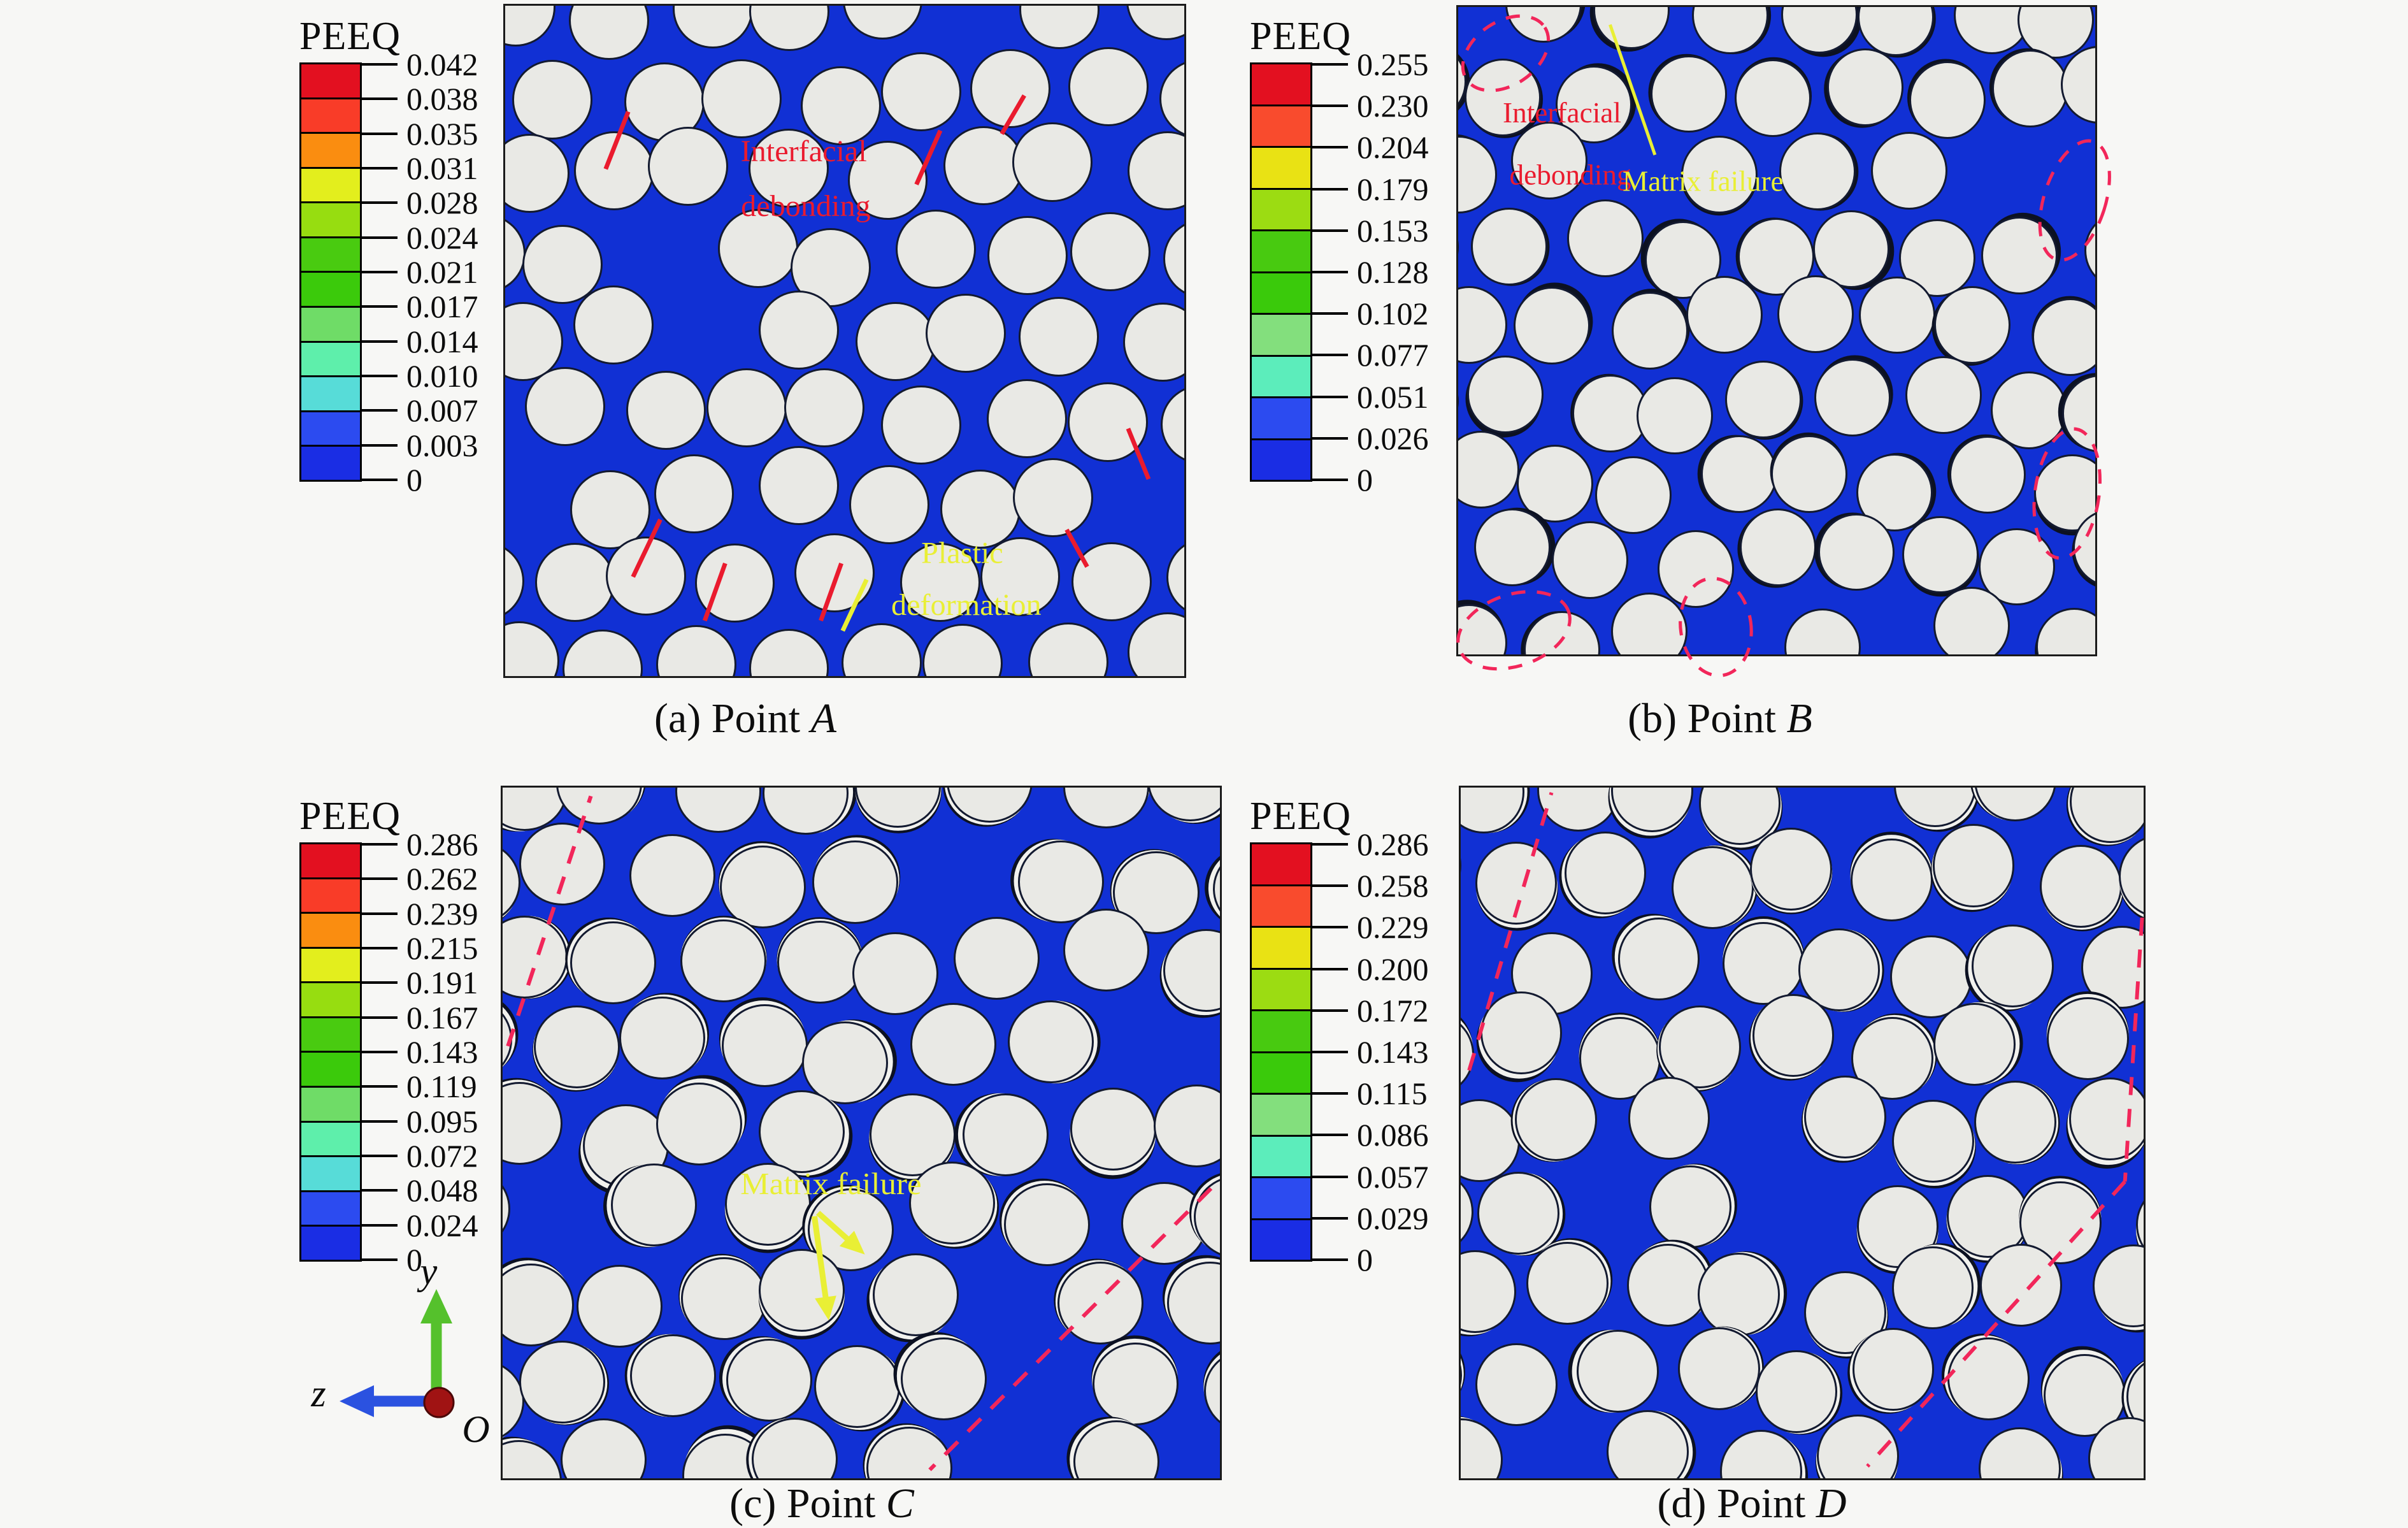 The width and height of the screenshot is (2408, 1528). Describe the element at coordinates (442, 341) in the screenshot. I see `colorbar-tick-label: 0.014` at that location.